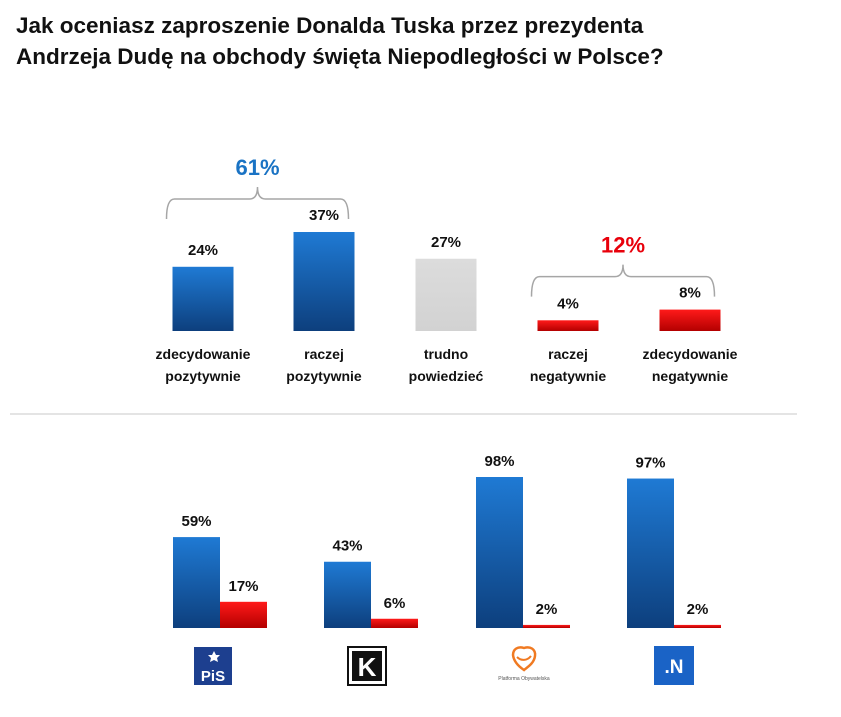 The width and height of the screenshot is (841, 717). What do you see at coordinates (446, 294) in the screenshot?
I see `bar-trudno-powiedzieć` at bounding box center [446, 294].